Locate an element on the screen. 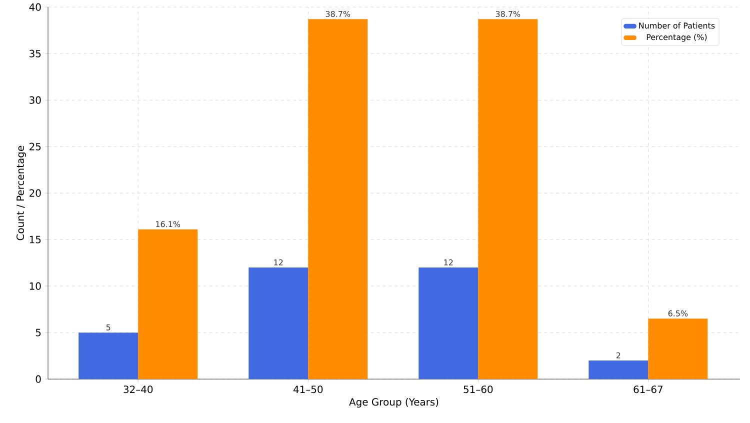 The width and height of the screenshot is (750, 423). y-tick-label: 25 is located at coordinates (35, 146).